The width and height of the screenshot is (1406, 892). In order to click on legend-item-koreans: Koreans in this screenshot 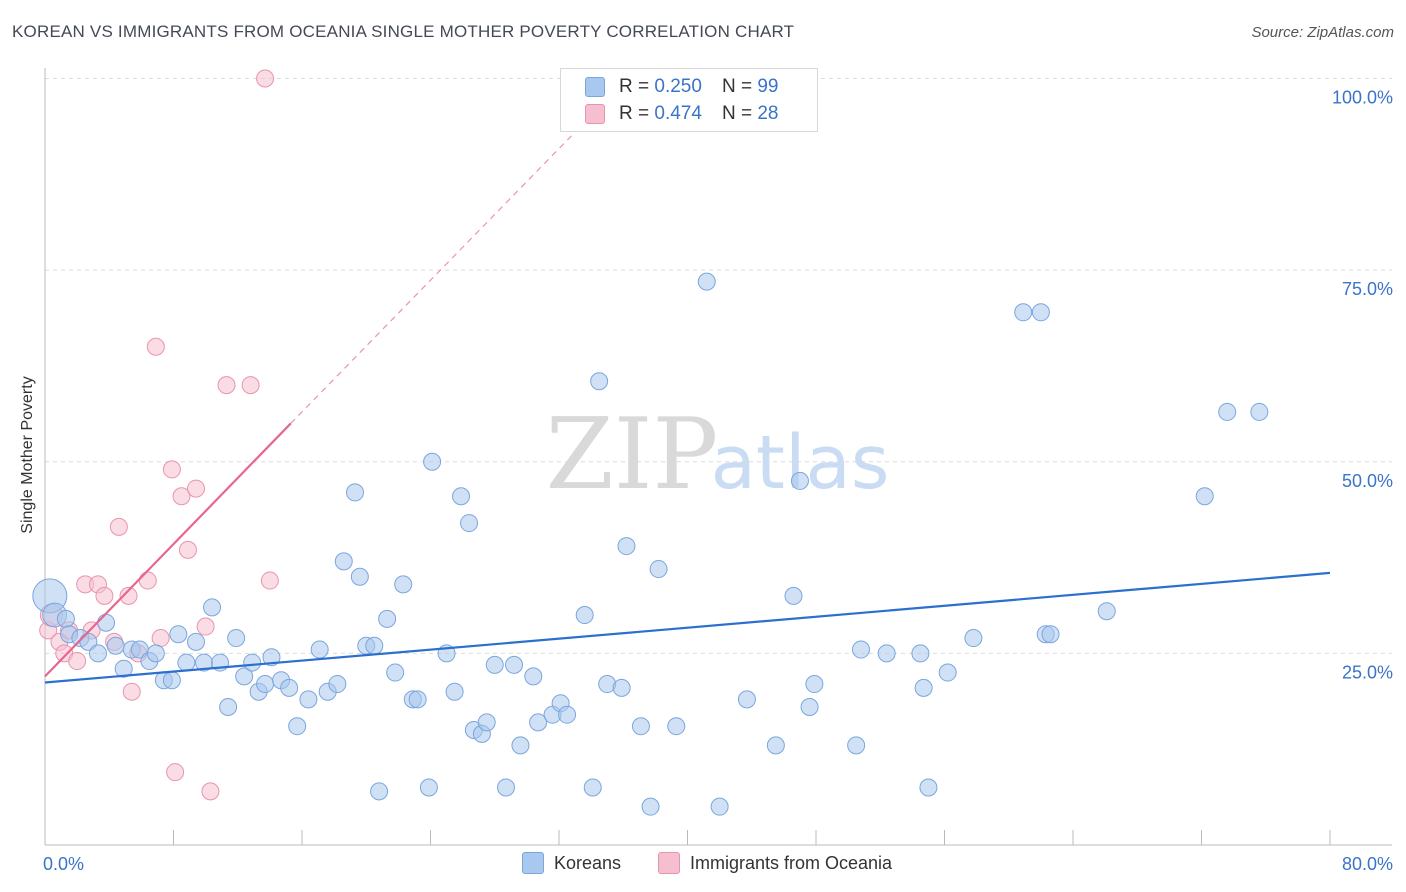, I will do `click(571, 863)`.